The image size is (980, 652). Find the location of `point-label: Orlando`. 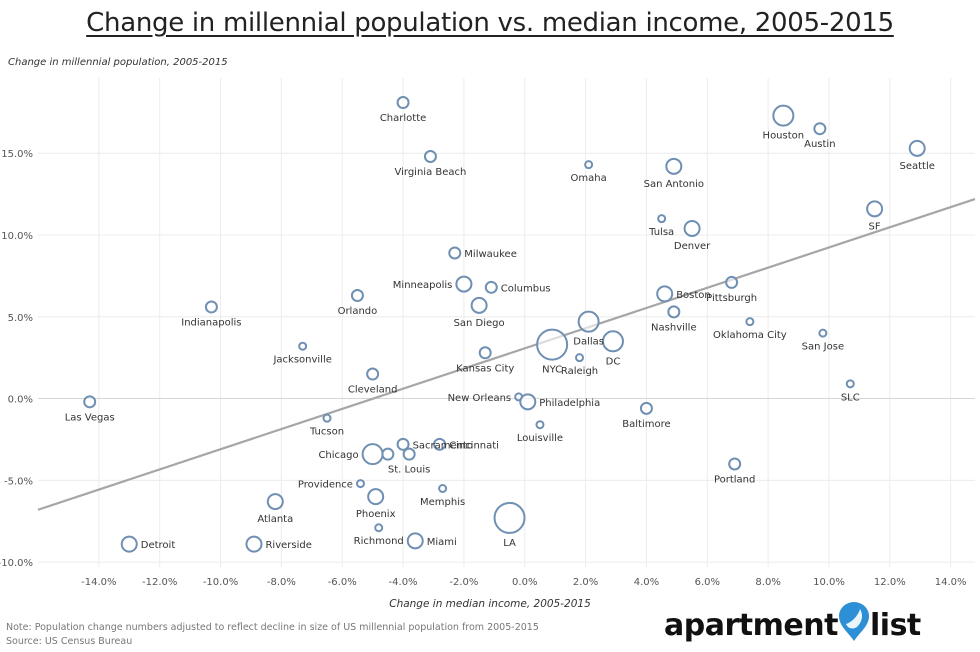

point-label: Orlando is located at coordinates (358, 311).